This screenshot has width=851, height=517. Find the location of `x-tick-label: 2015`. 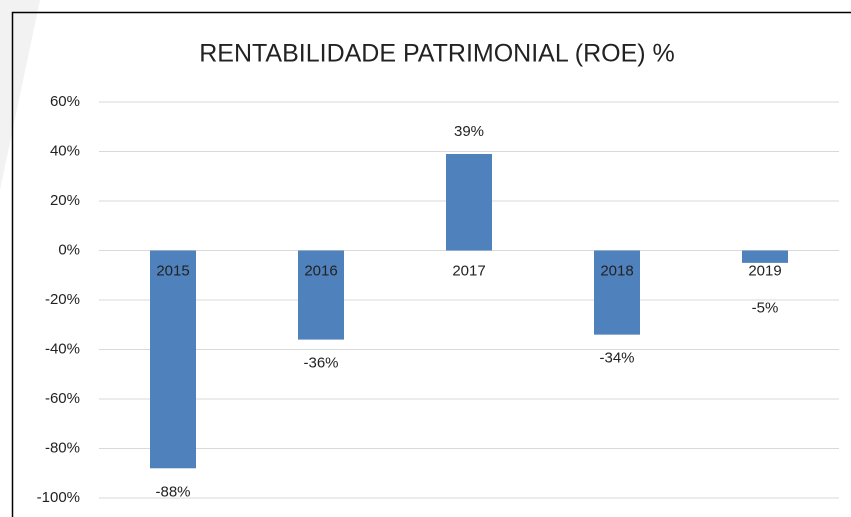

x-tick-label: 2015 is located at coordinates (172, 270).